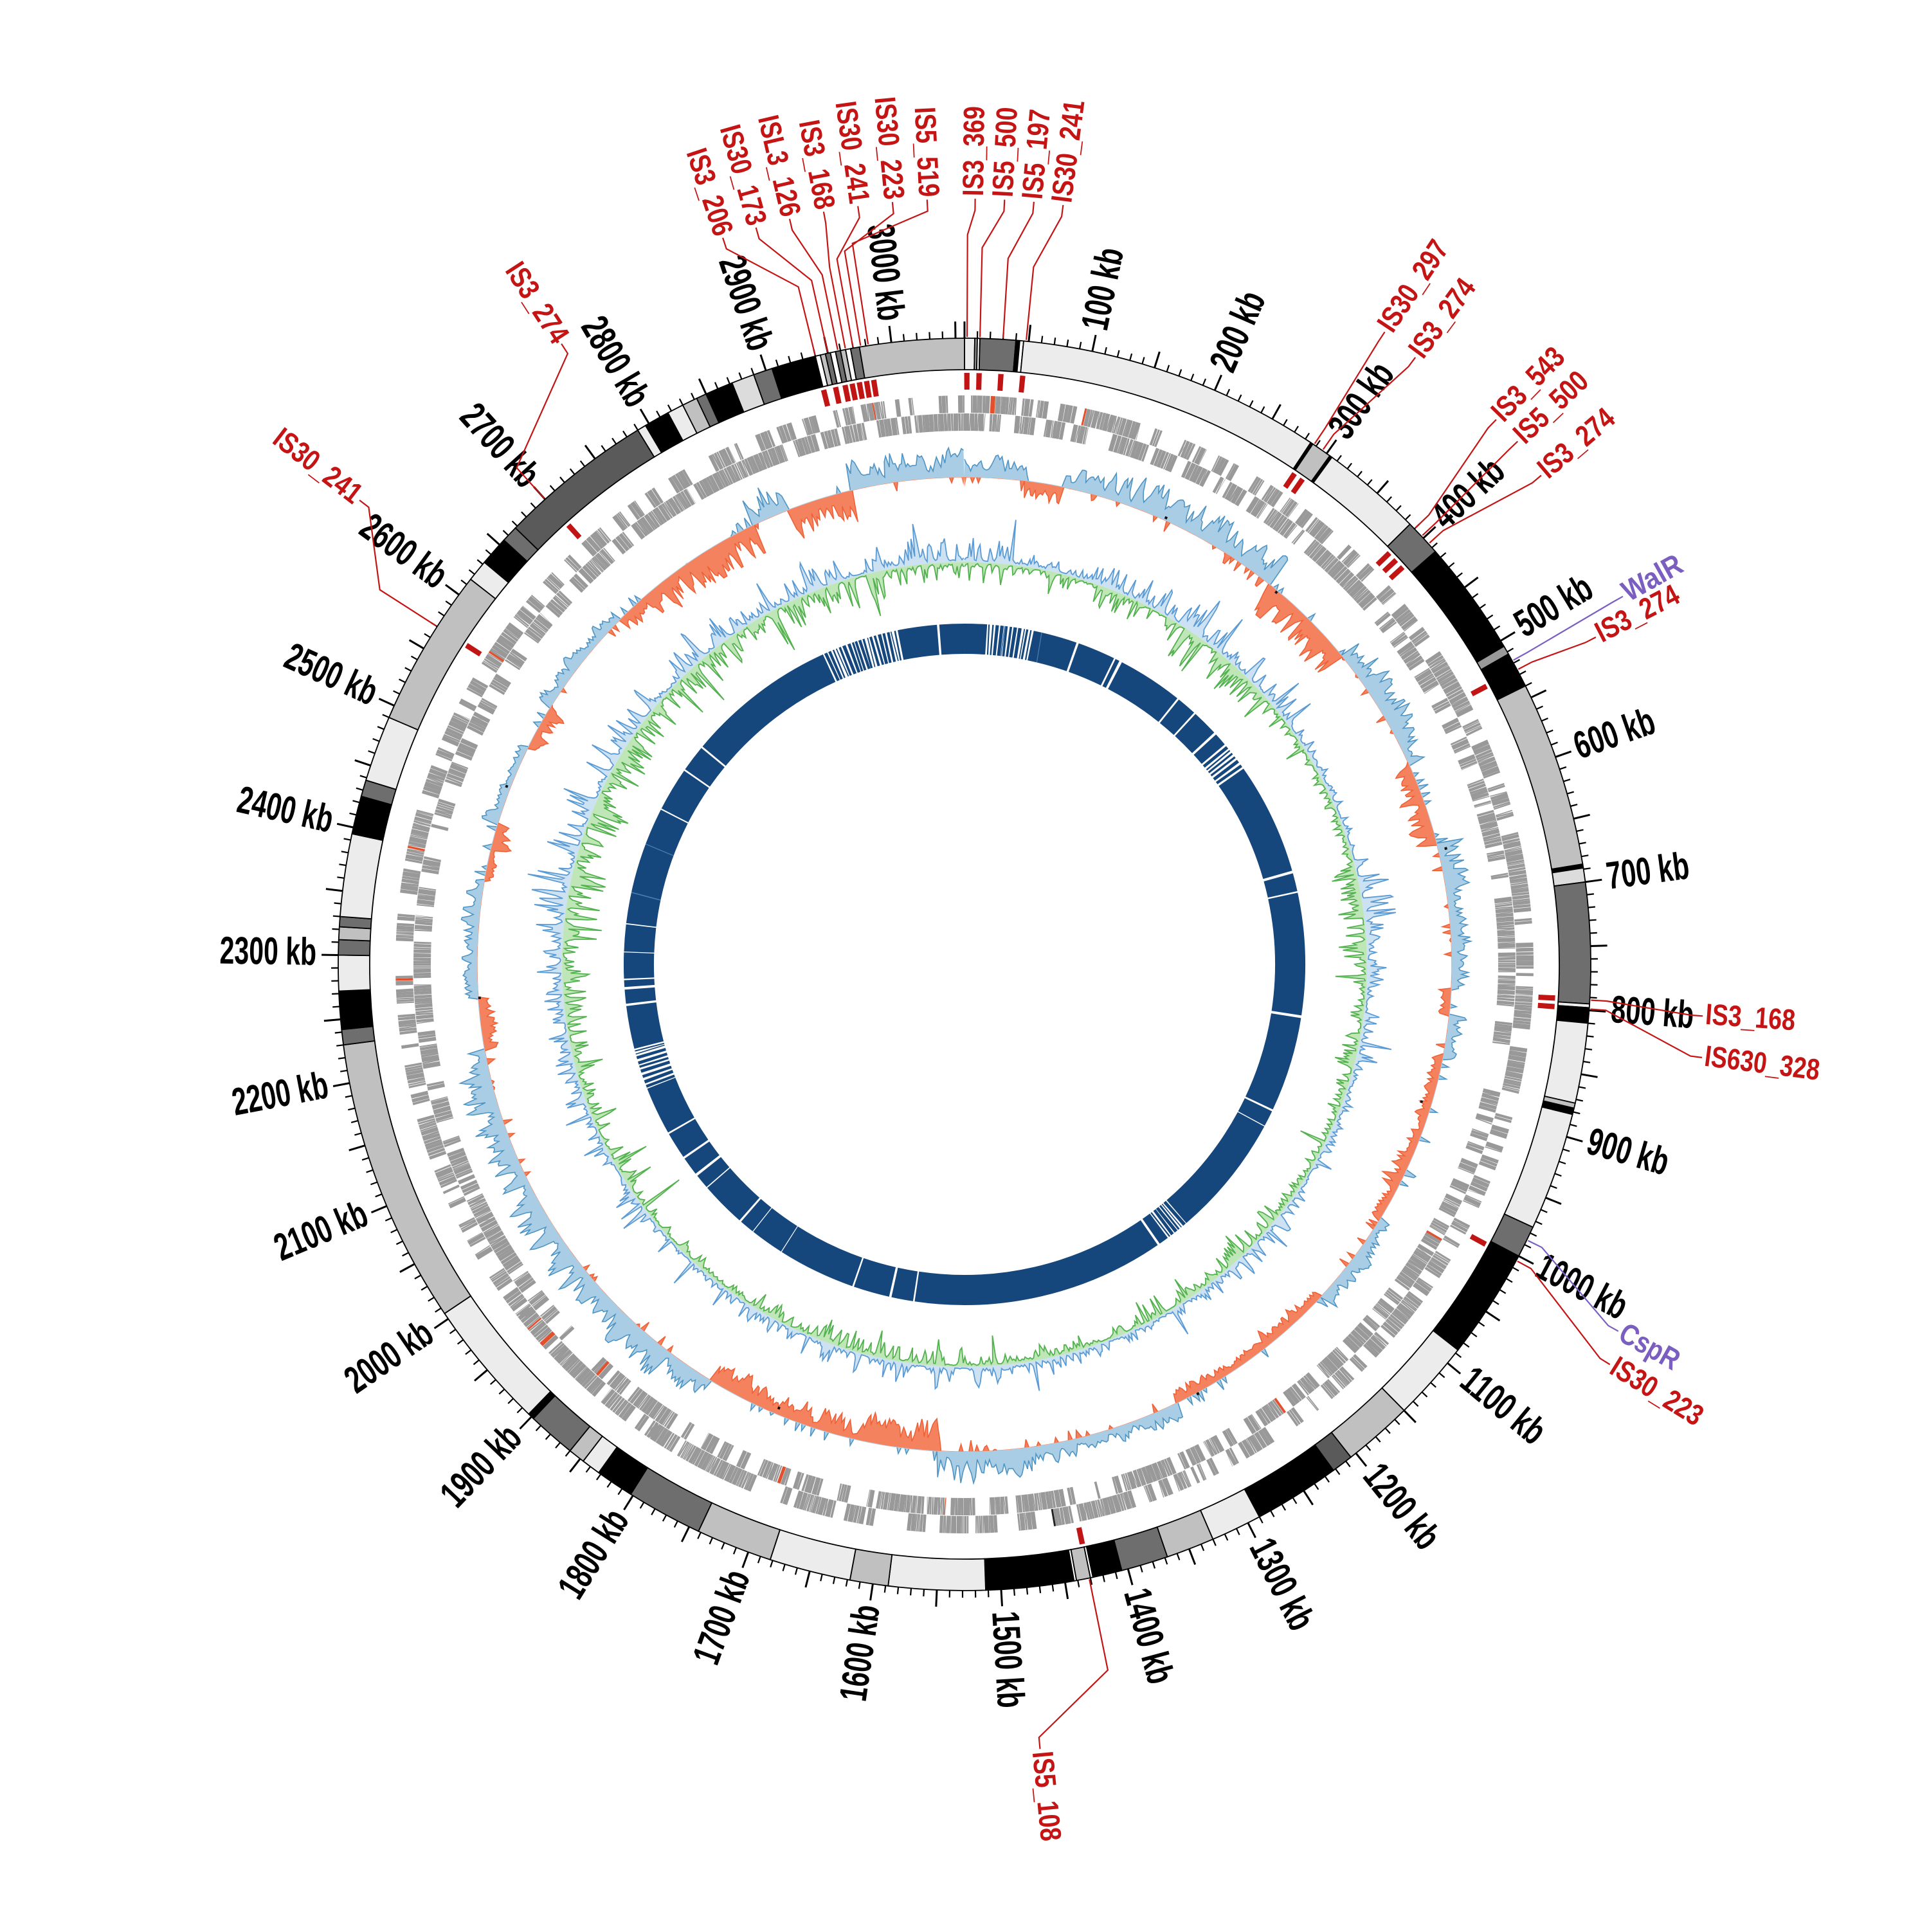 The image size is (1929, 1932). I want to click on svg-text: IS5_519, so click(927, 151).